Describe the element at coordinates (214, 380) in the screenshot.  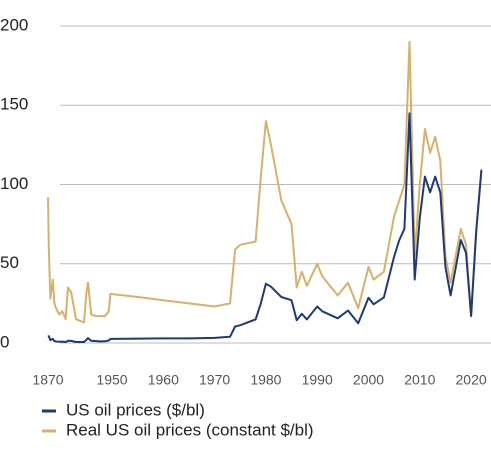
I see `x-tick-label: 1970` at that location.